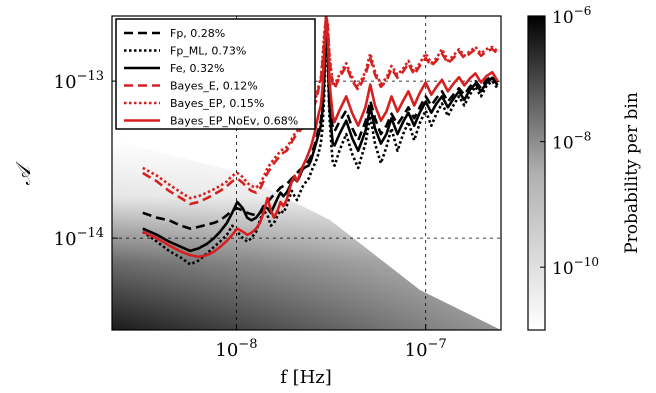 This screenshot has width=656, height=393. Describe the element at coordinates (214, 86) in the screenshot. I see `legend-entry-bayes-e: Bayes_E, 0.12%` at that location.